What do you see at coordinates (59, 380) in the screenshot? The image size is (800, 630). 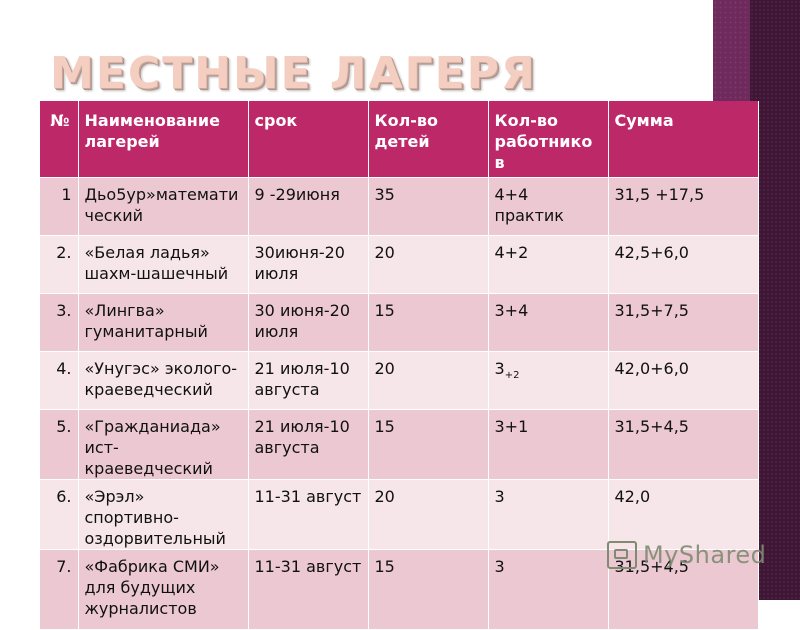 I see `cell-number: 4.` at bounding box center [59, 380].